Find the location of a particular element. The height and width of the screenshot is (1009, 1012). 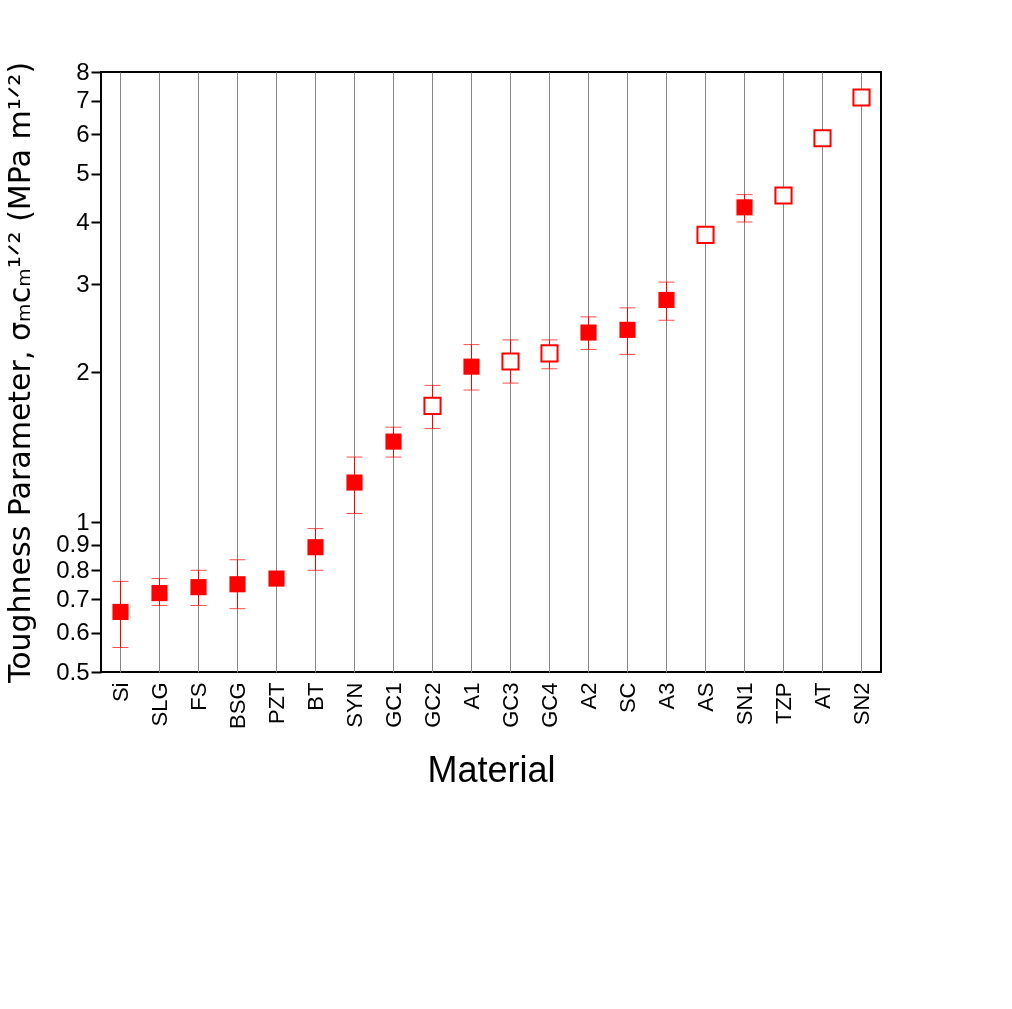

x-tick-label: SN2 is located at coordinates (861, 704).